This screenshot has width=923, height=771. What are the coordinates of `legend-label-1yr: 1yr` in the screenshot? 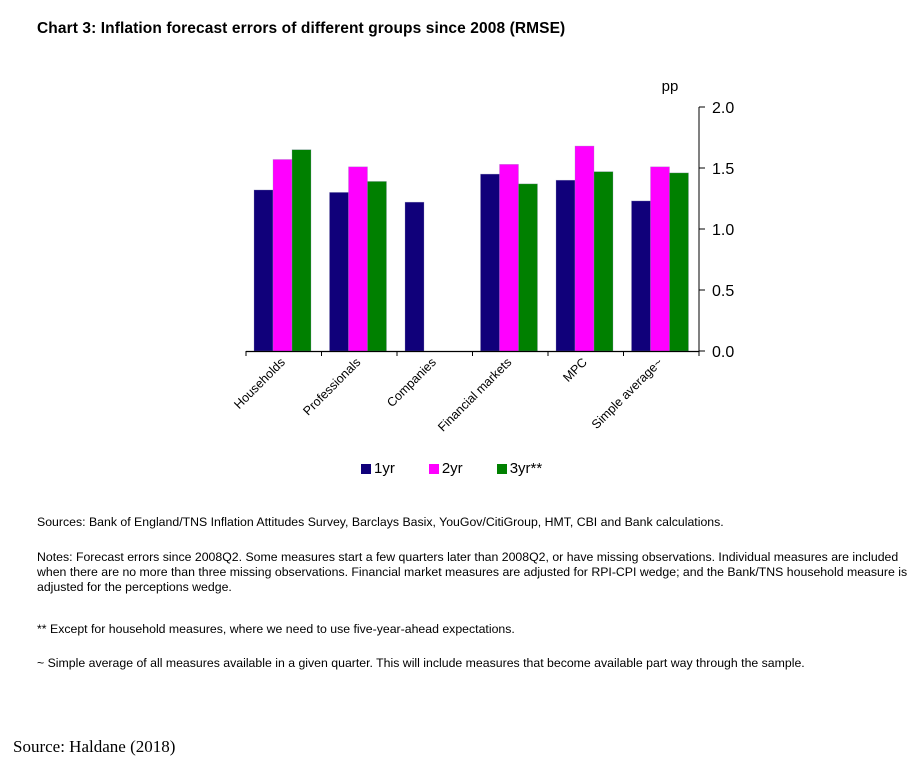 It's located at (384, 468).